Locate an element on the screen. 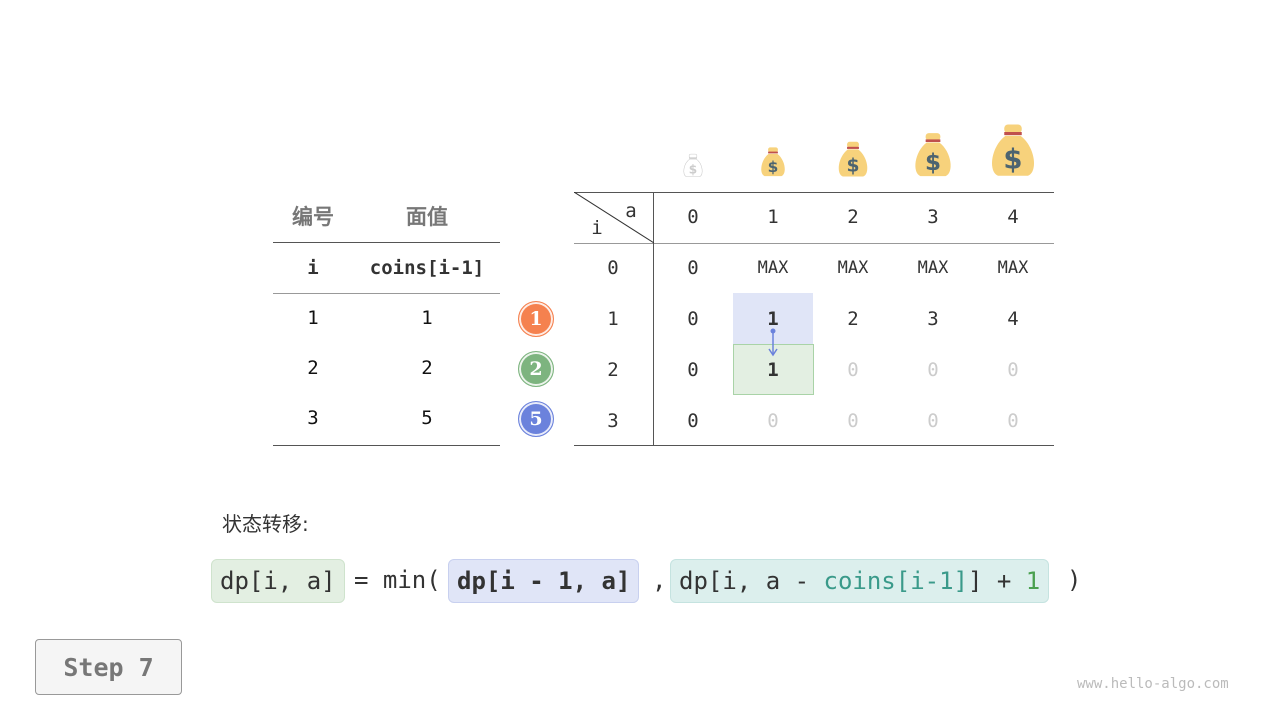 The width and height of the screenshot is (1280, 720). dp-cell: 3 is located at coordinates (933, 319).